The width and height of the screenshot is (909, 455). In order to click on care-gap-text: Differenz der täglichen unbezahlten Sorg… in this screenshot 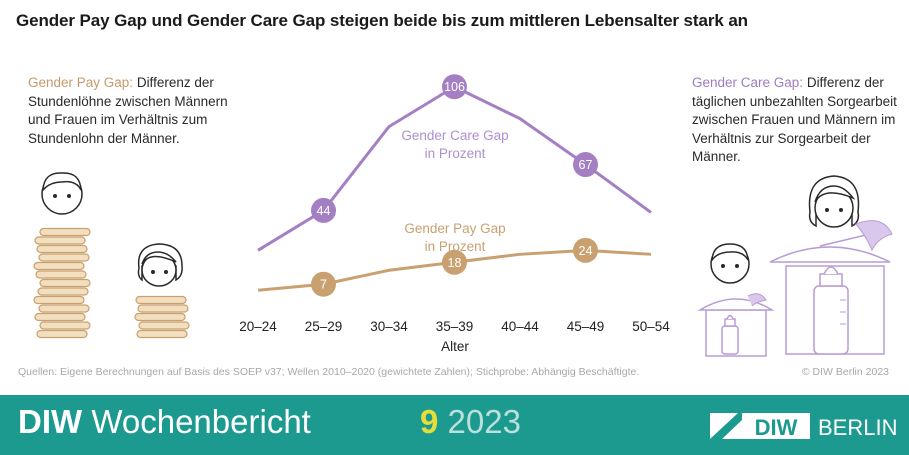, I will do `click(794, 119)`.